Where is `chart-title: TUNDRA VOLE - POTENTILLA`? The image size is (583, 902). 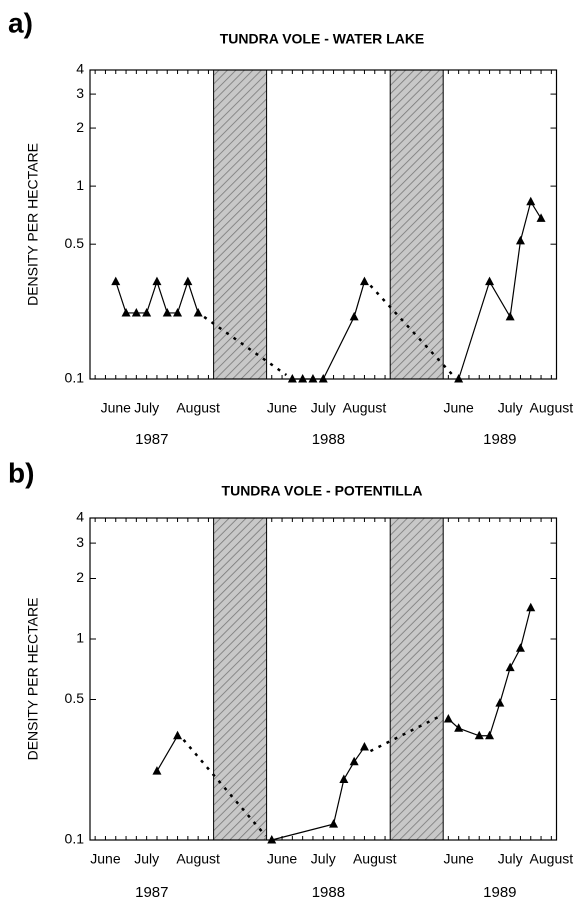
chart-title: TUNDRA VOLE - POTENTILLA is located at coordinates (322, 491).